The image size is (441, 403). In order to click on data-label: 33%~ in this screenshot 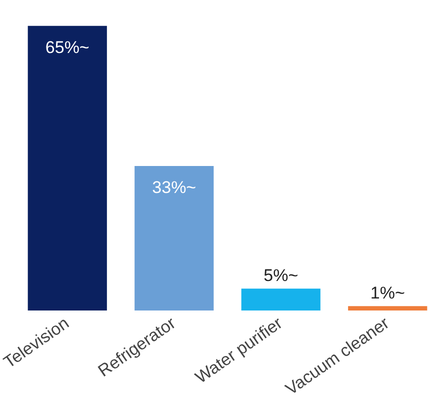, I will do `click(174, 188)`.